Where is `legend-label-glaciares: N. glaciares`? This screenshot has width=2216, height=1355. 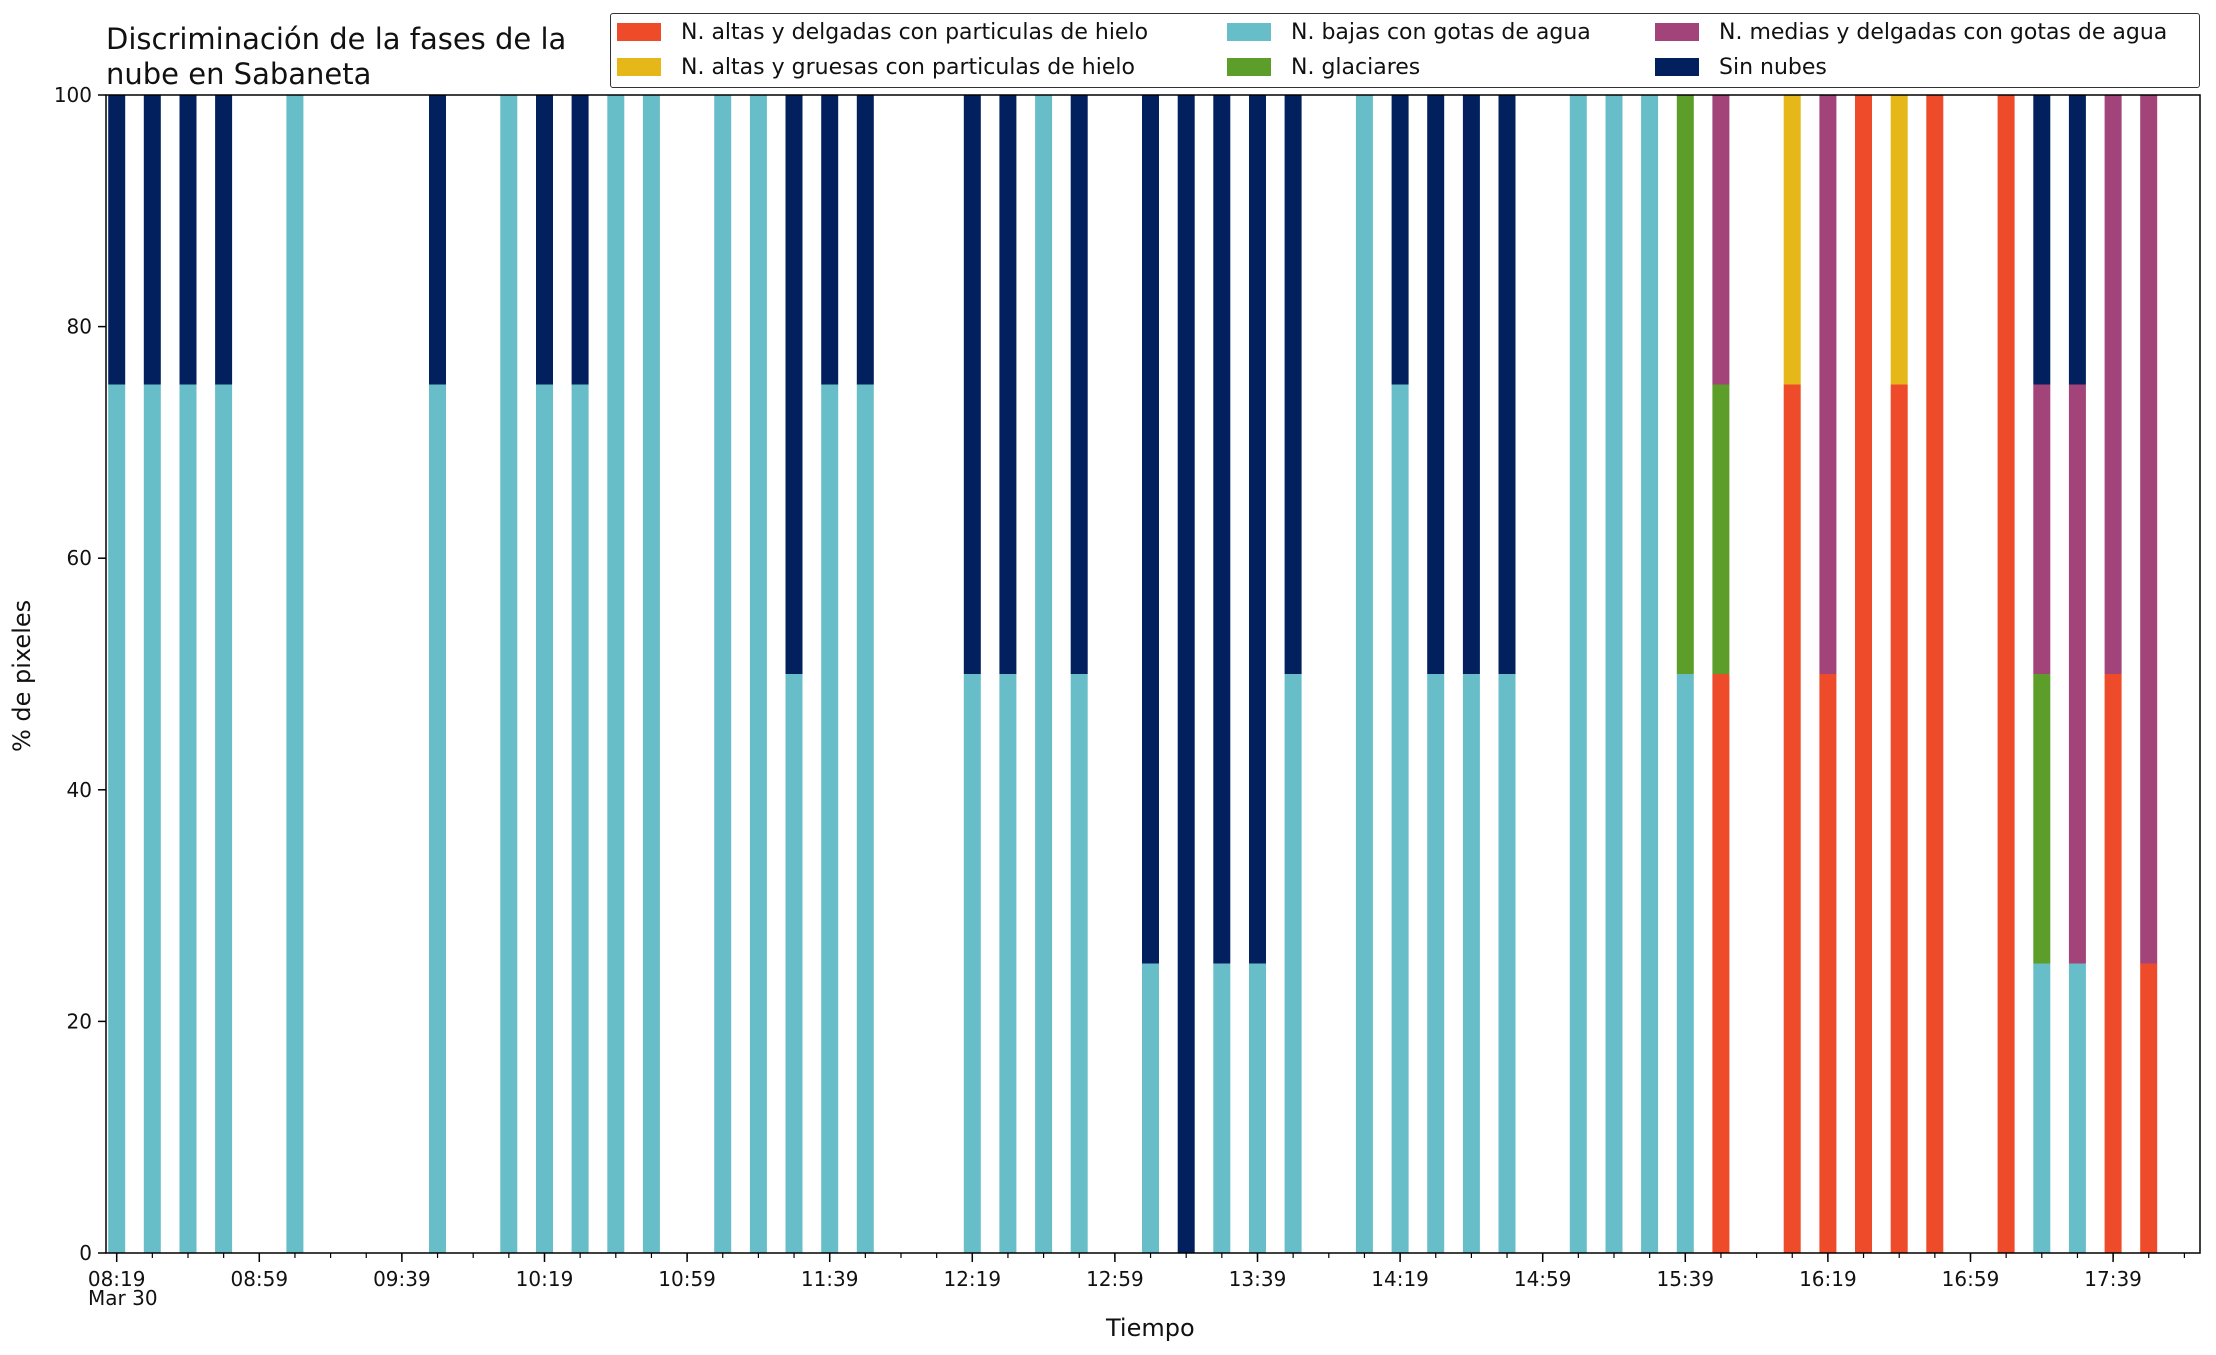 legend-label-glaciares: N. glaciares is located at coordinates (1356, 67).